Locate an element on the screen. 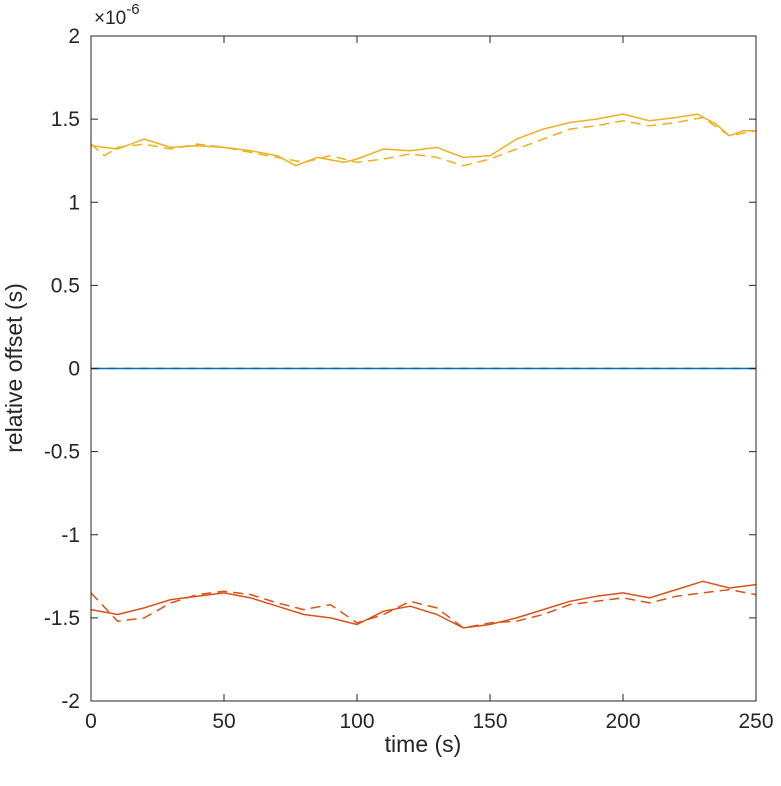 The width and height of the screenshot is (781, 786). y-exponent-label: ×10⁻⁶ is located at coordinates (117, 15).